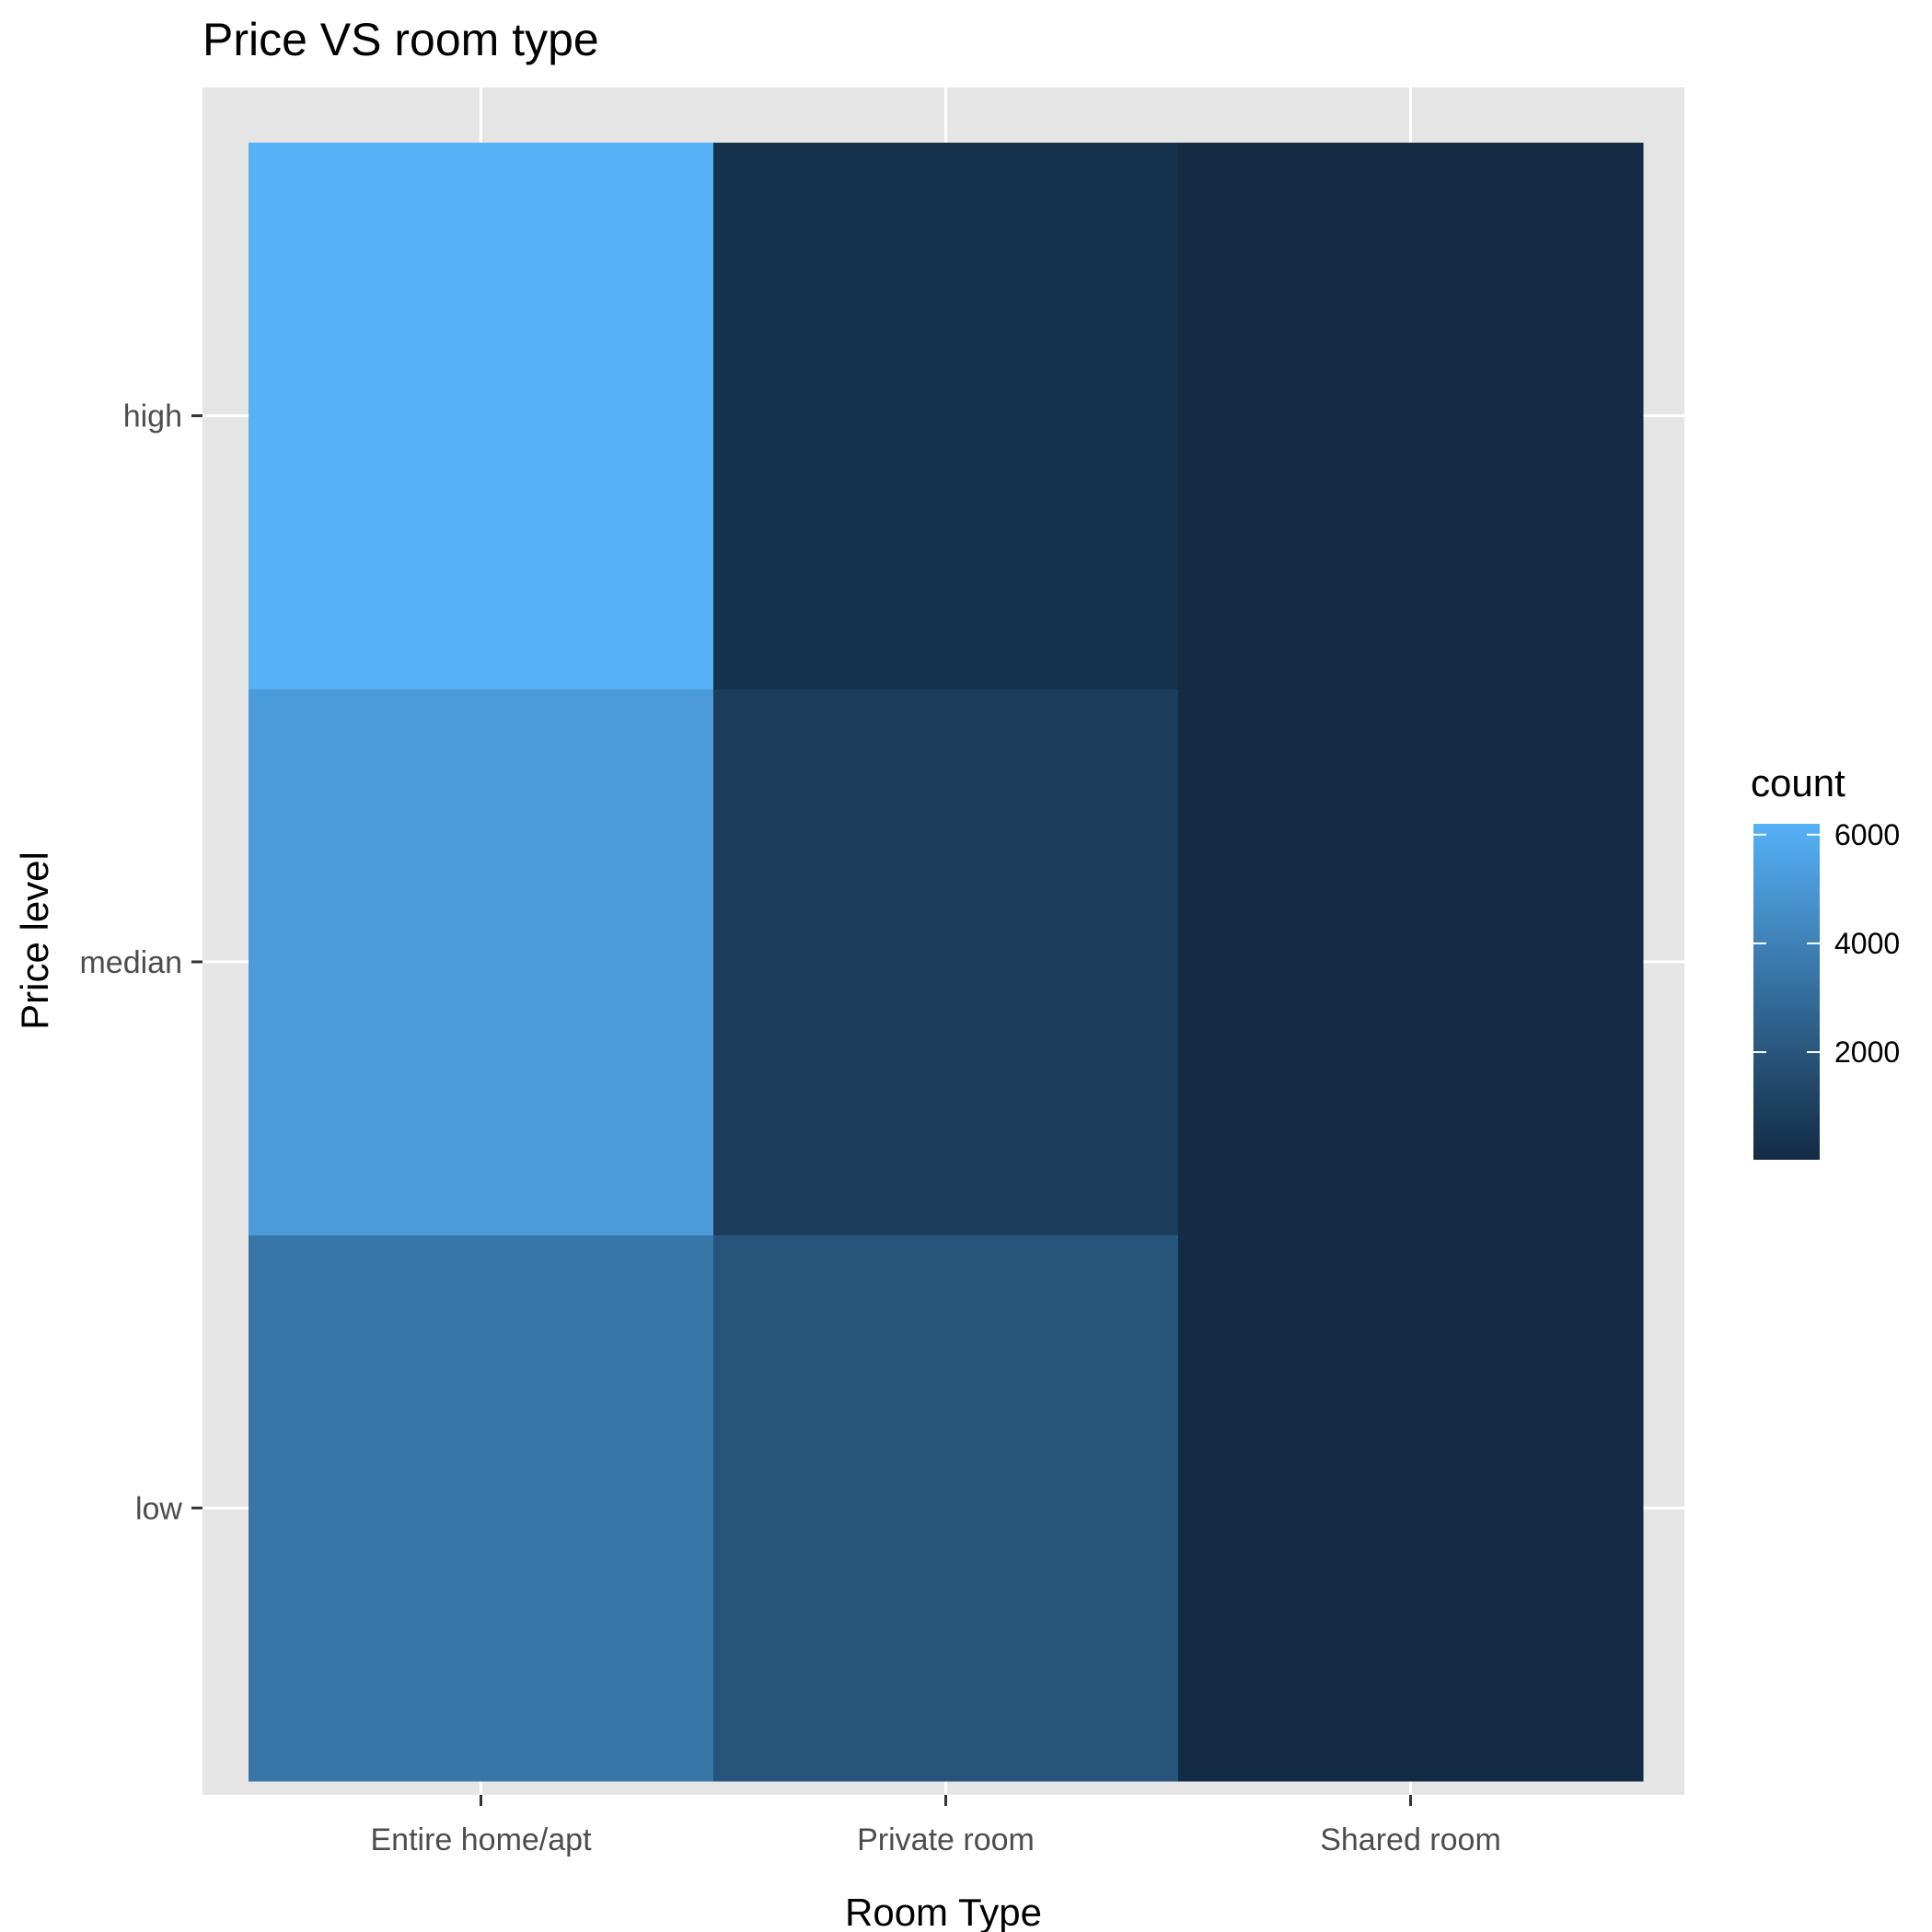  Describe the element at coordinates (481, 1840) in the screenshot. I see `x-tick-label: Entire home/apt` at that location.